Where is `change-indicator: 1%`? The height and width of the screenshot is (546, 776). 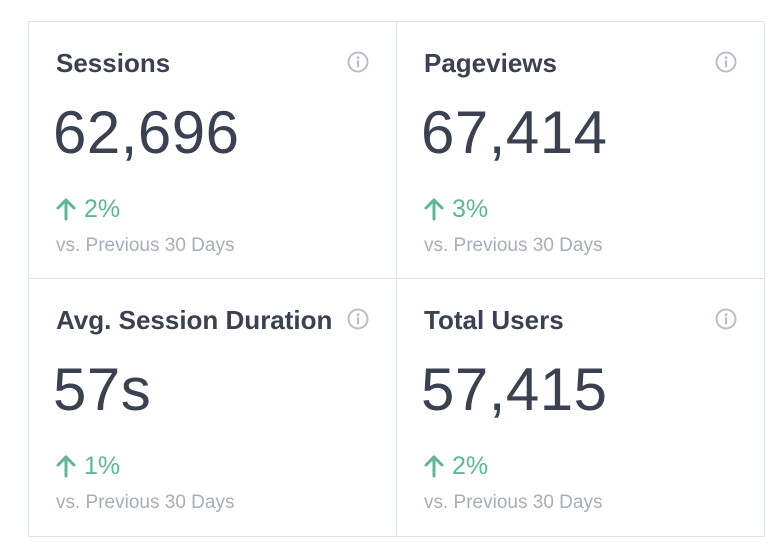 change-indicator: 1% is located at coordinates (87, 466).